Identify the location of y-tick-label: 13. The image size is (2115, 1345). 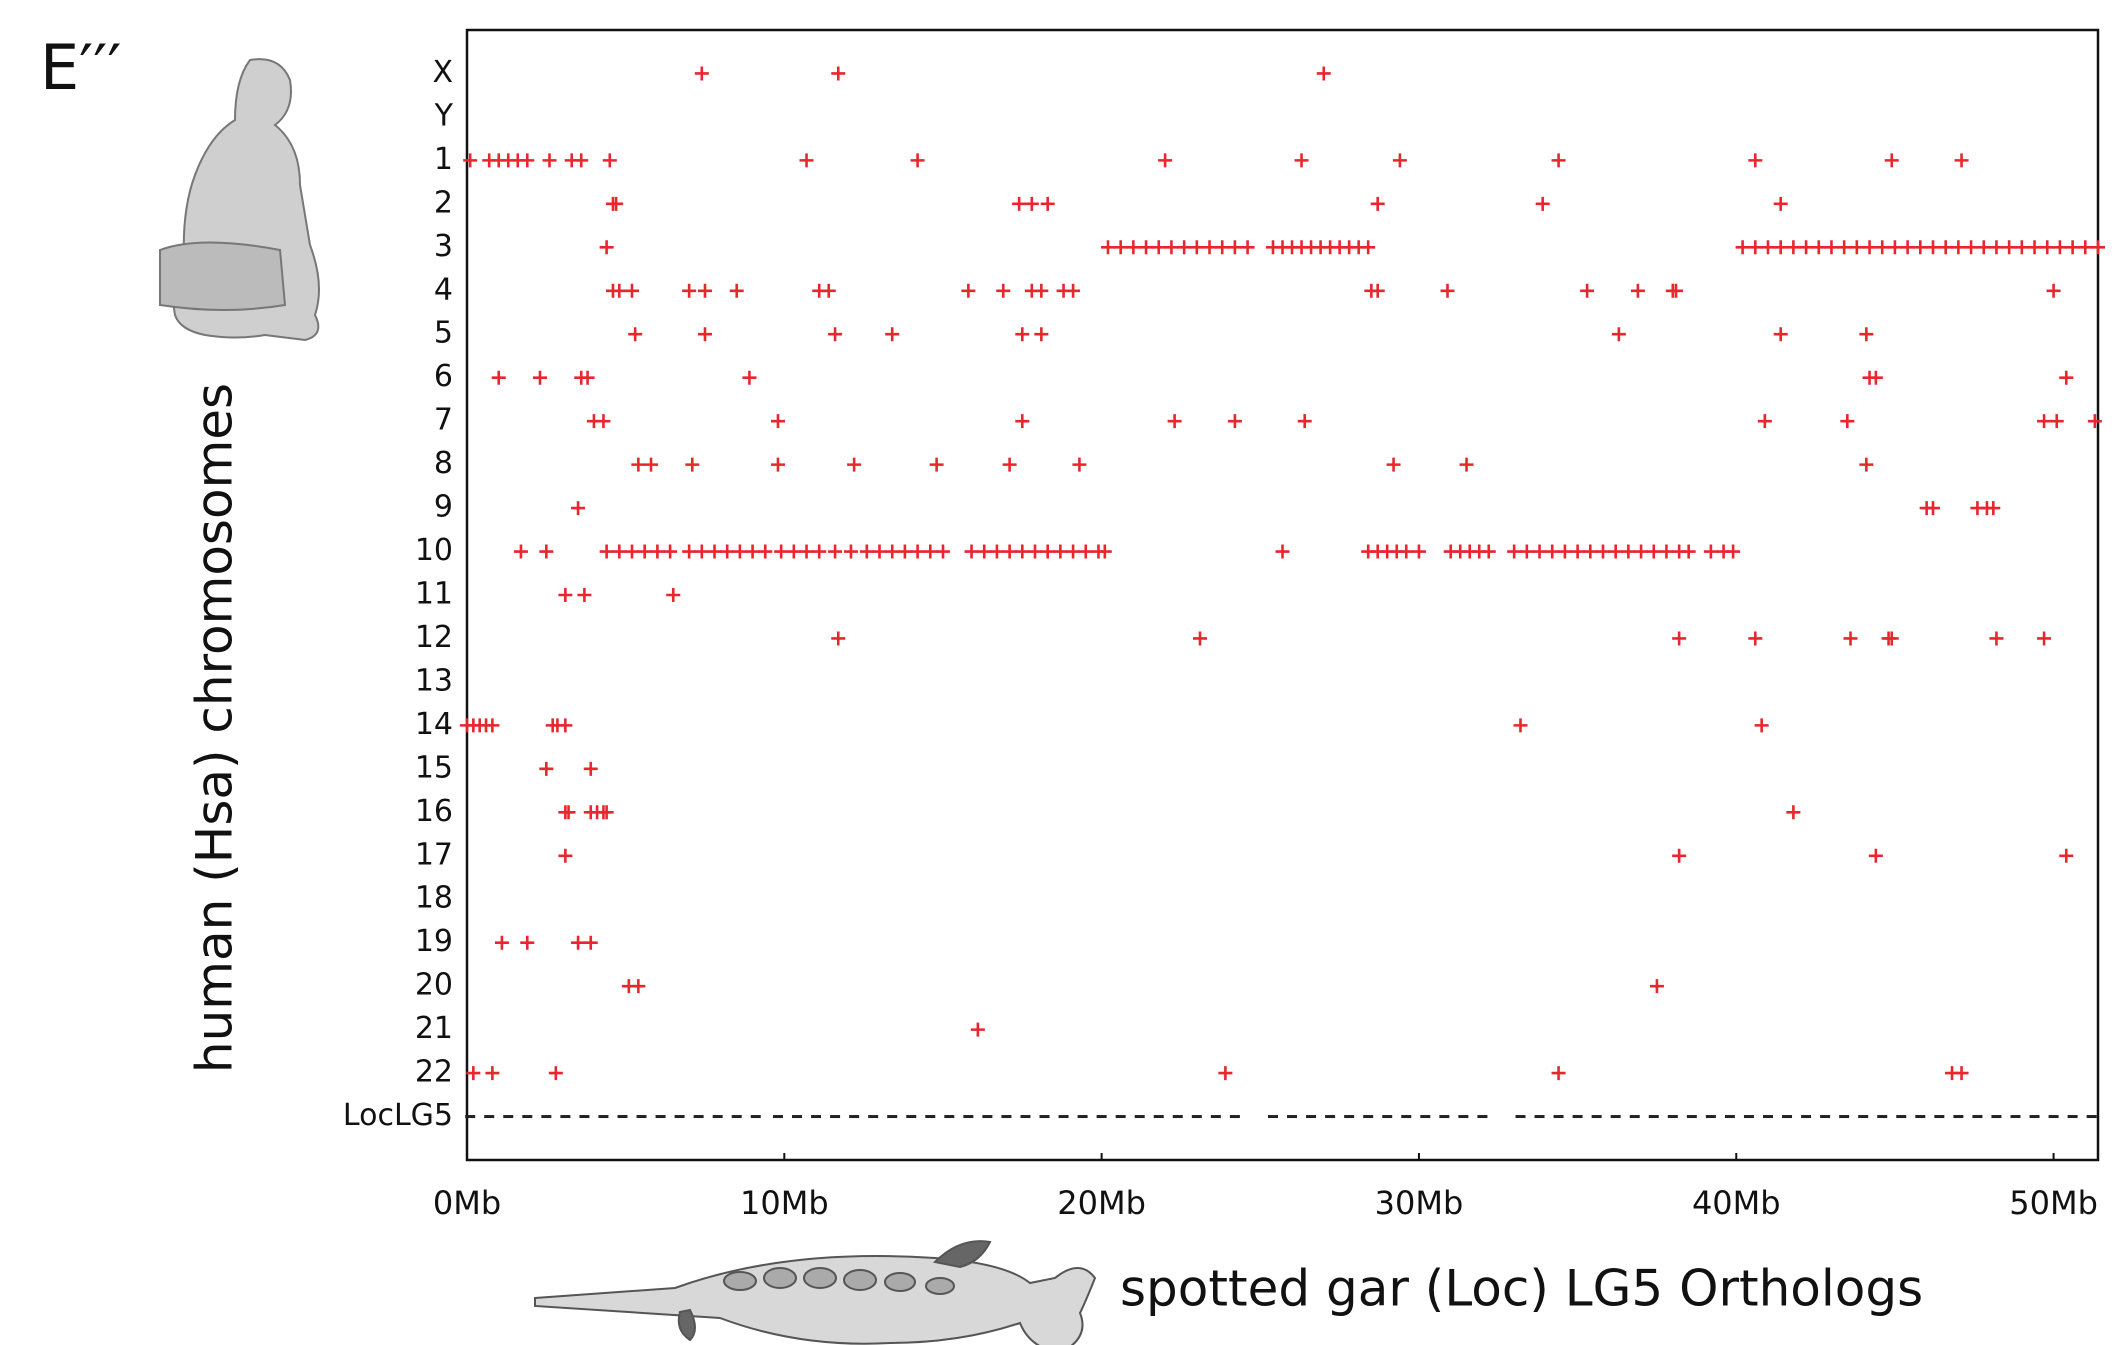
(434, 680).